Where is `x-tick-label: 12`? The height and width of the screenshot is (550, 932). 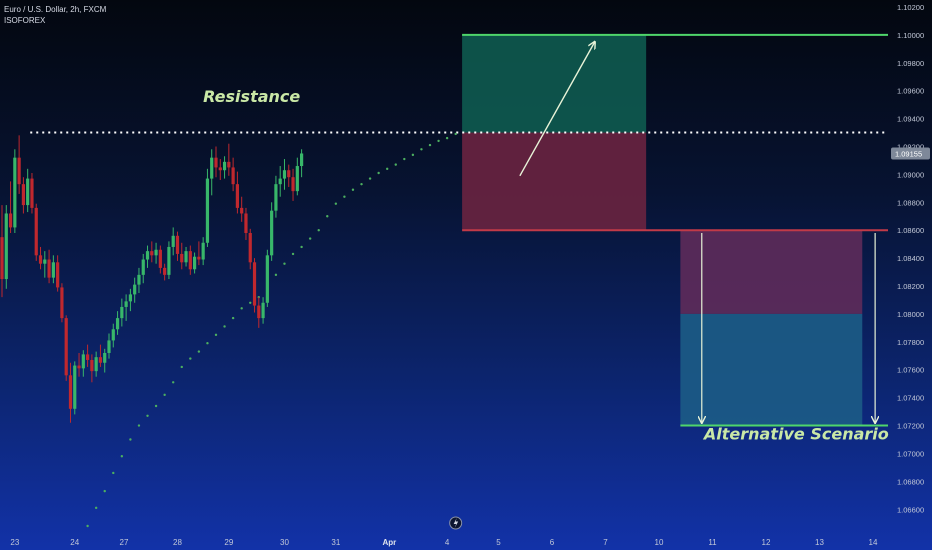 x-tick-label: 12 is located at coordinates (766, 542).